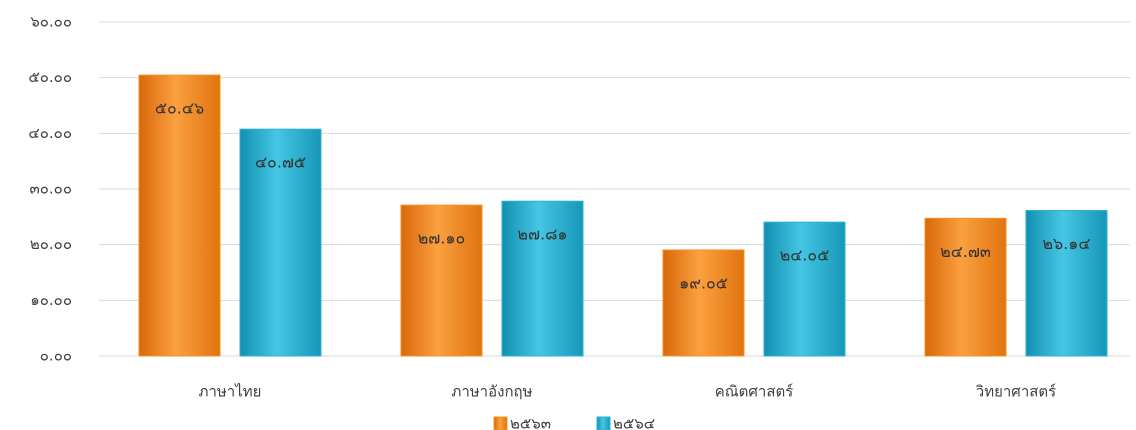 This screenshot has width=1136, height=430. What do you see at coordinates (703, 282) in the screenshot?
I see `data-label: ๑๙.๐๕` at bounding box center [703, 282].